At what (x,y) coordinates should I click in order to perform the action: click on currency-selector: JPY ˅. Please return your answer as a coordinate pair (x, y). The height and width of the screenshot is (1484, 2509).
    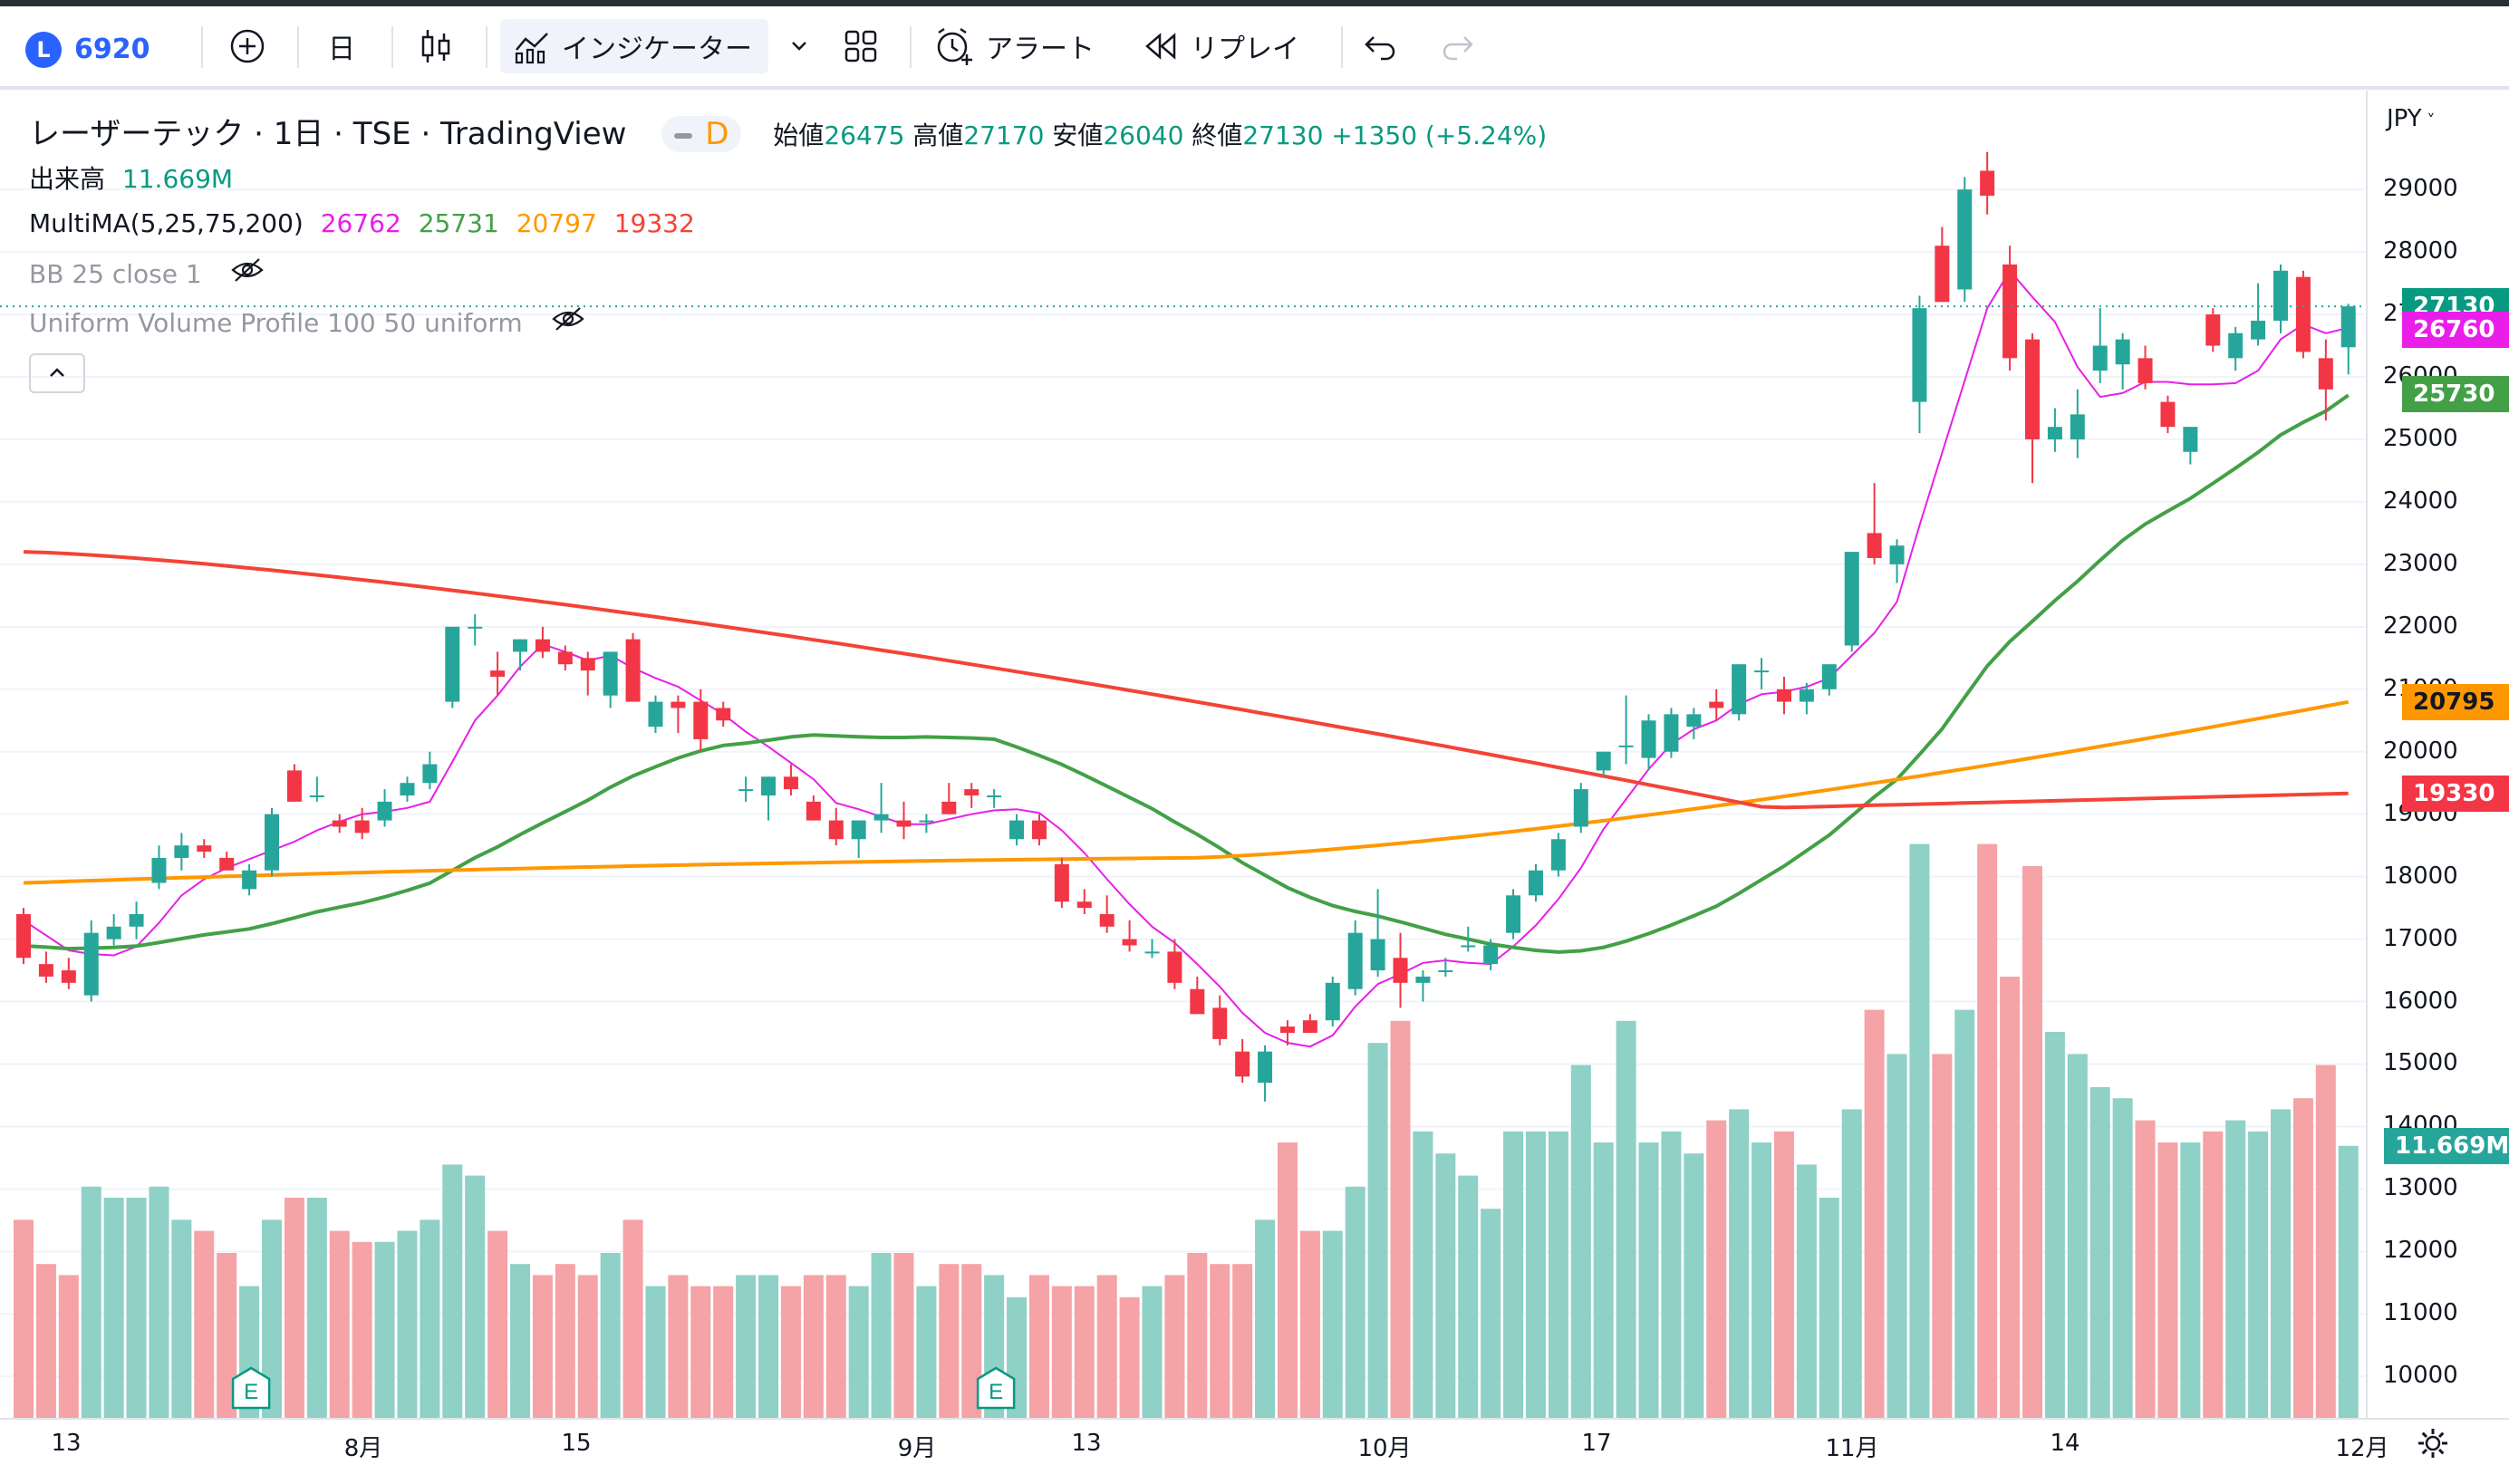
    Looking at the image, I should click on (2411, 119).